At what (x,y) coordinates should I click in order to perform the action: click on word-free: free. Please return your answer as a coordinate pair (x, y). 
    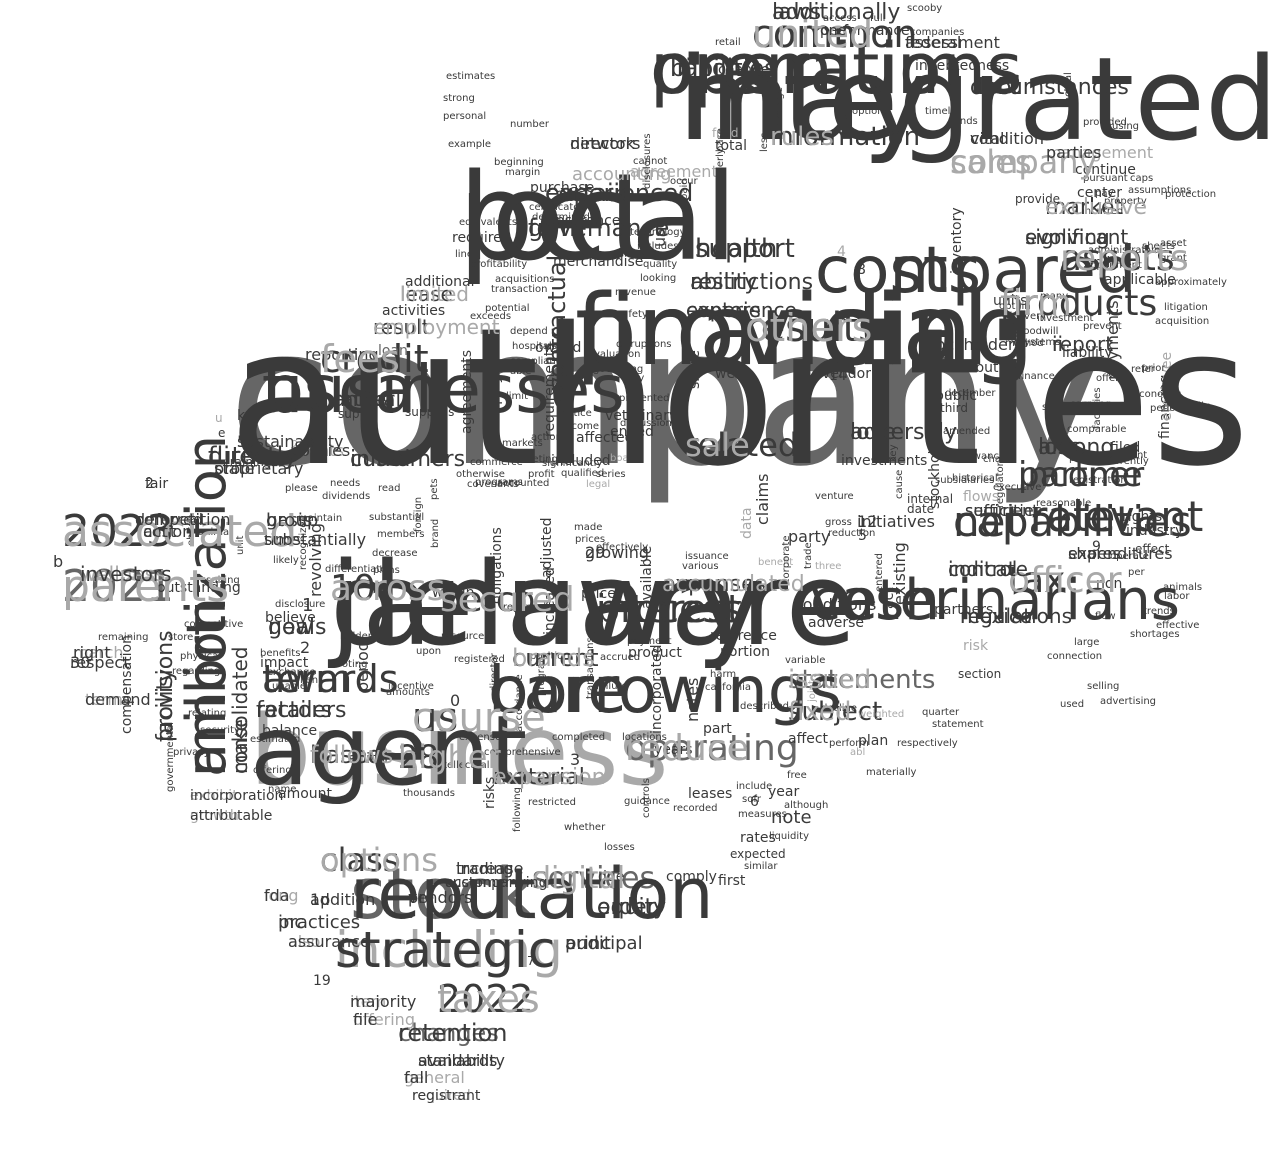
    Looking at the image, I should click on (797, 775).